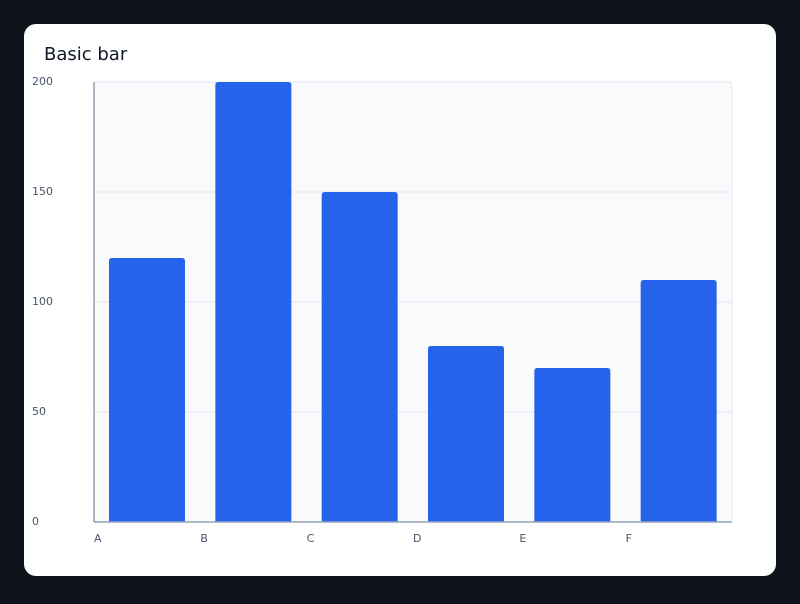 The image size is (800, 604). What do you see at coordinates (86, 54) in the screenshot?
I see `chart-title: Basic bar` at bounding box center [86, 54].